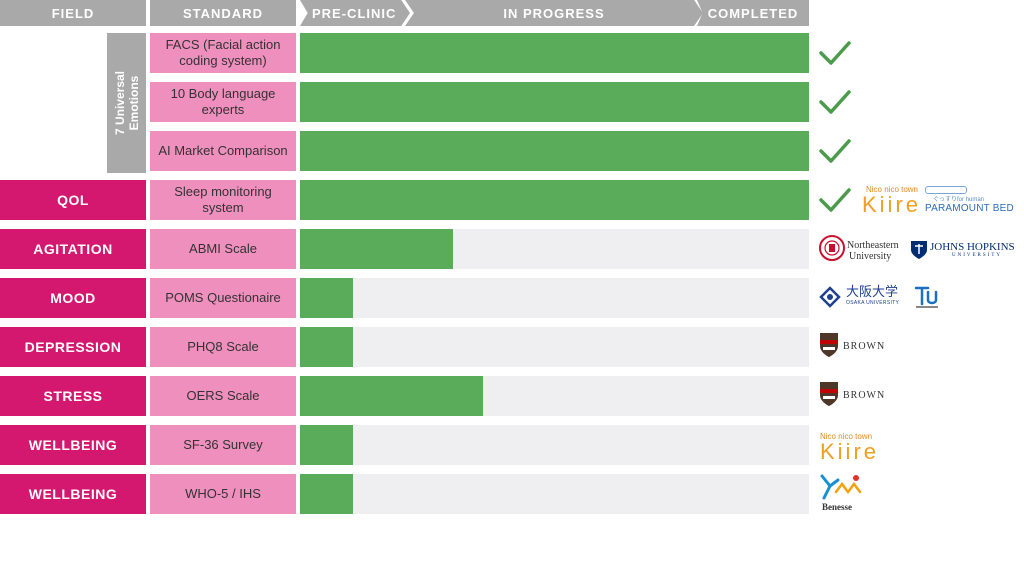 The height and width of the screenshot is (576, 1024). I want to click on header-in-progress: IN PROGRESS, so click(554, 13).